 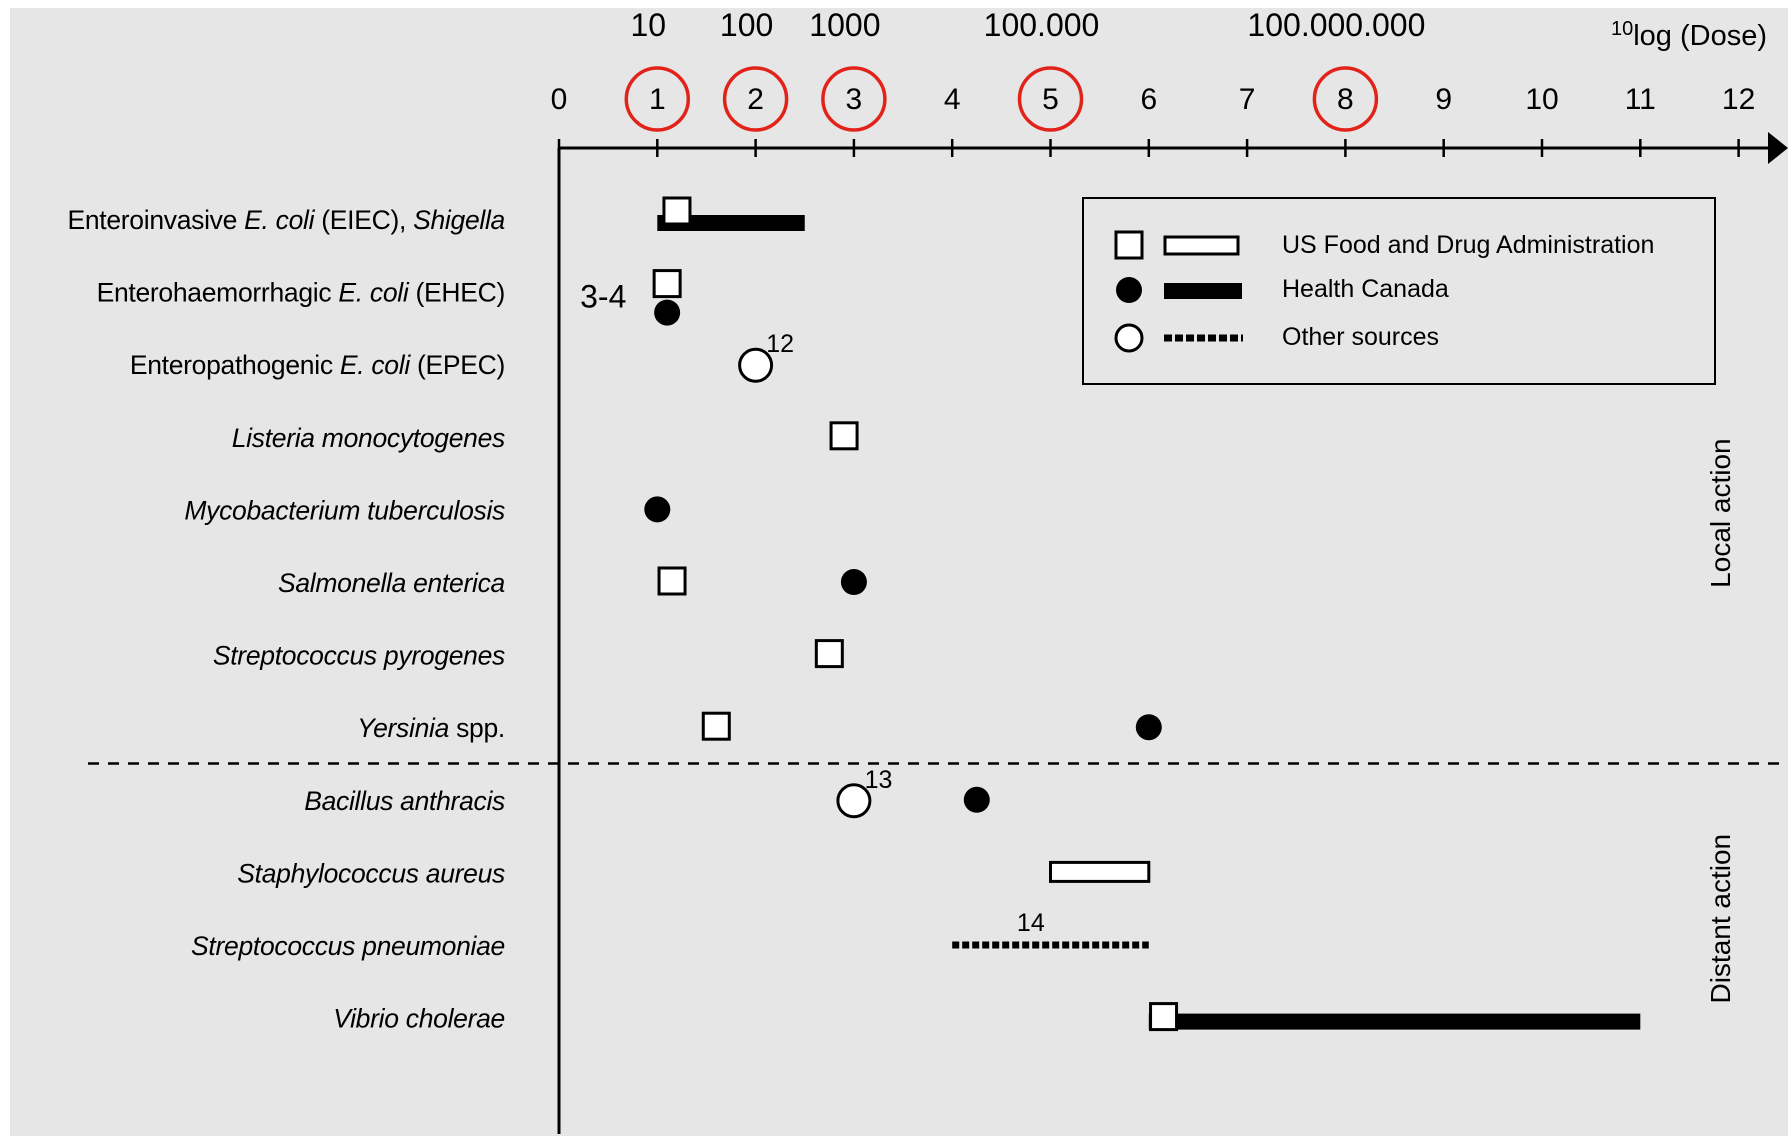 I want to click on row-label: Yersinia spp., so click(x=431, y=728).